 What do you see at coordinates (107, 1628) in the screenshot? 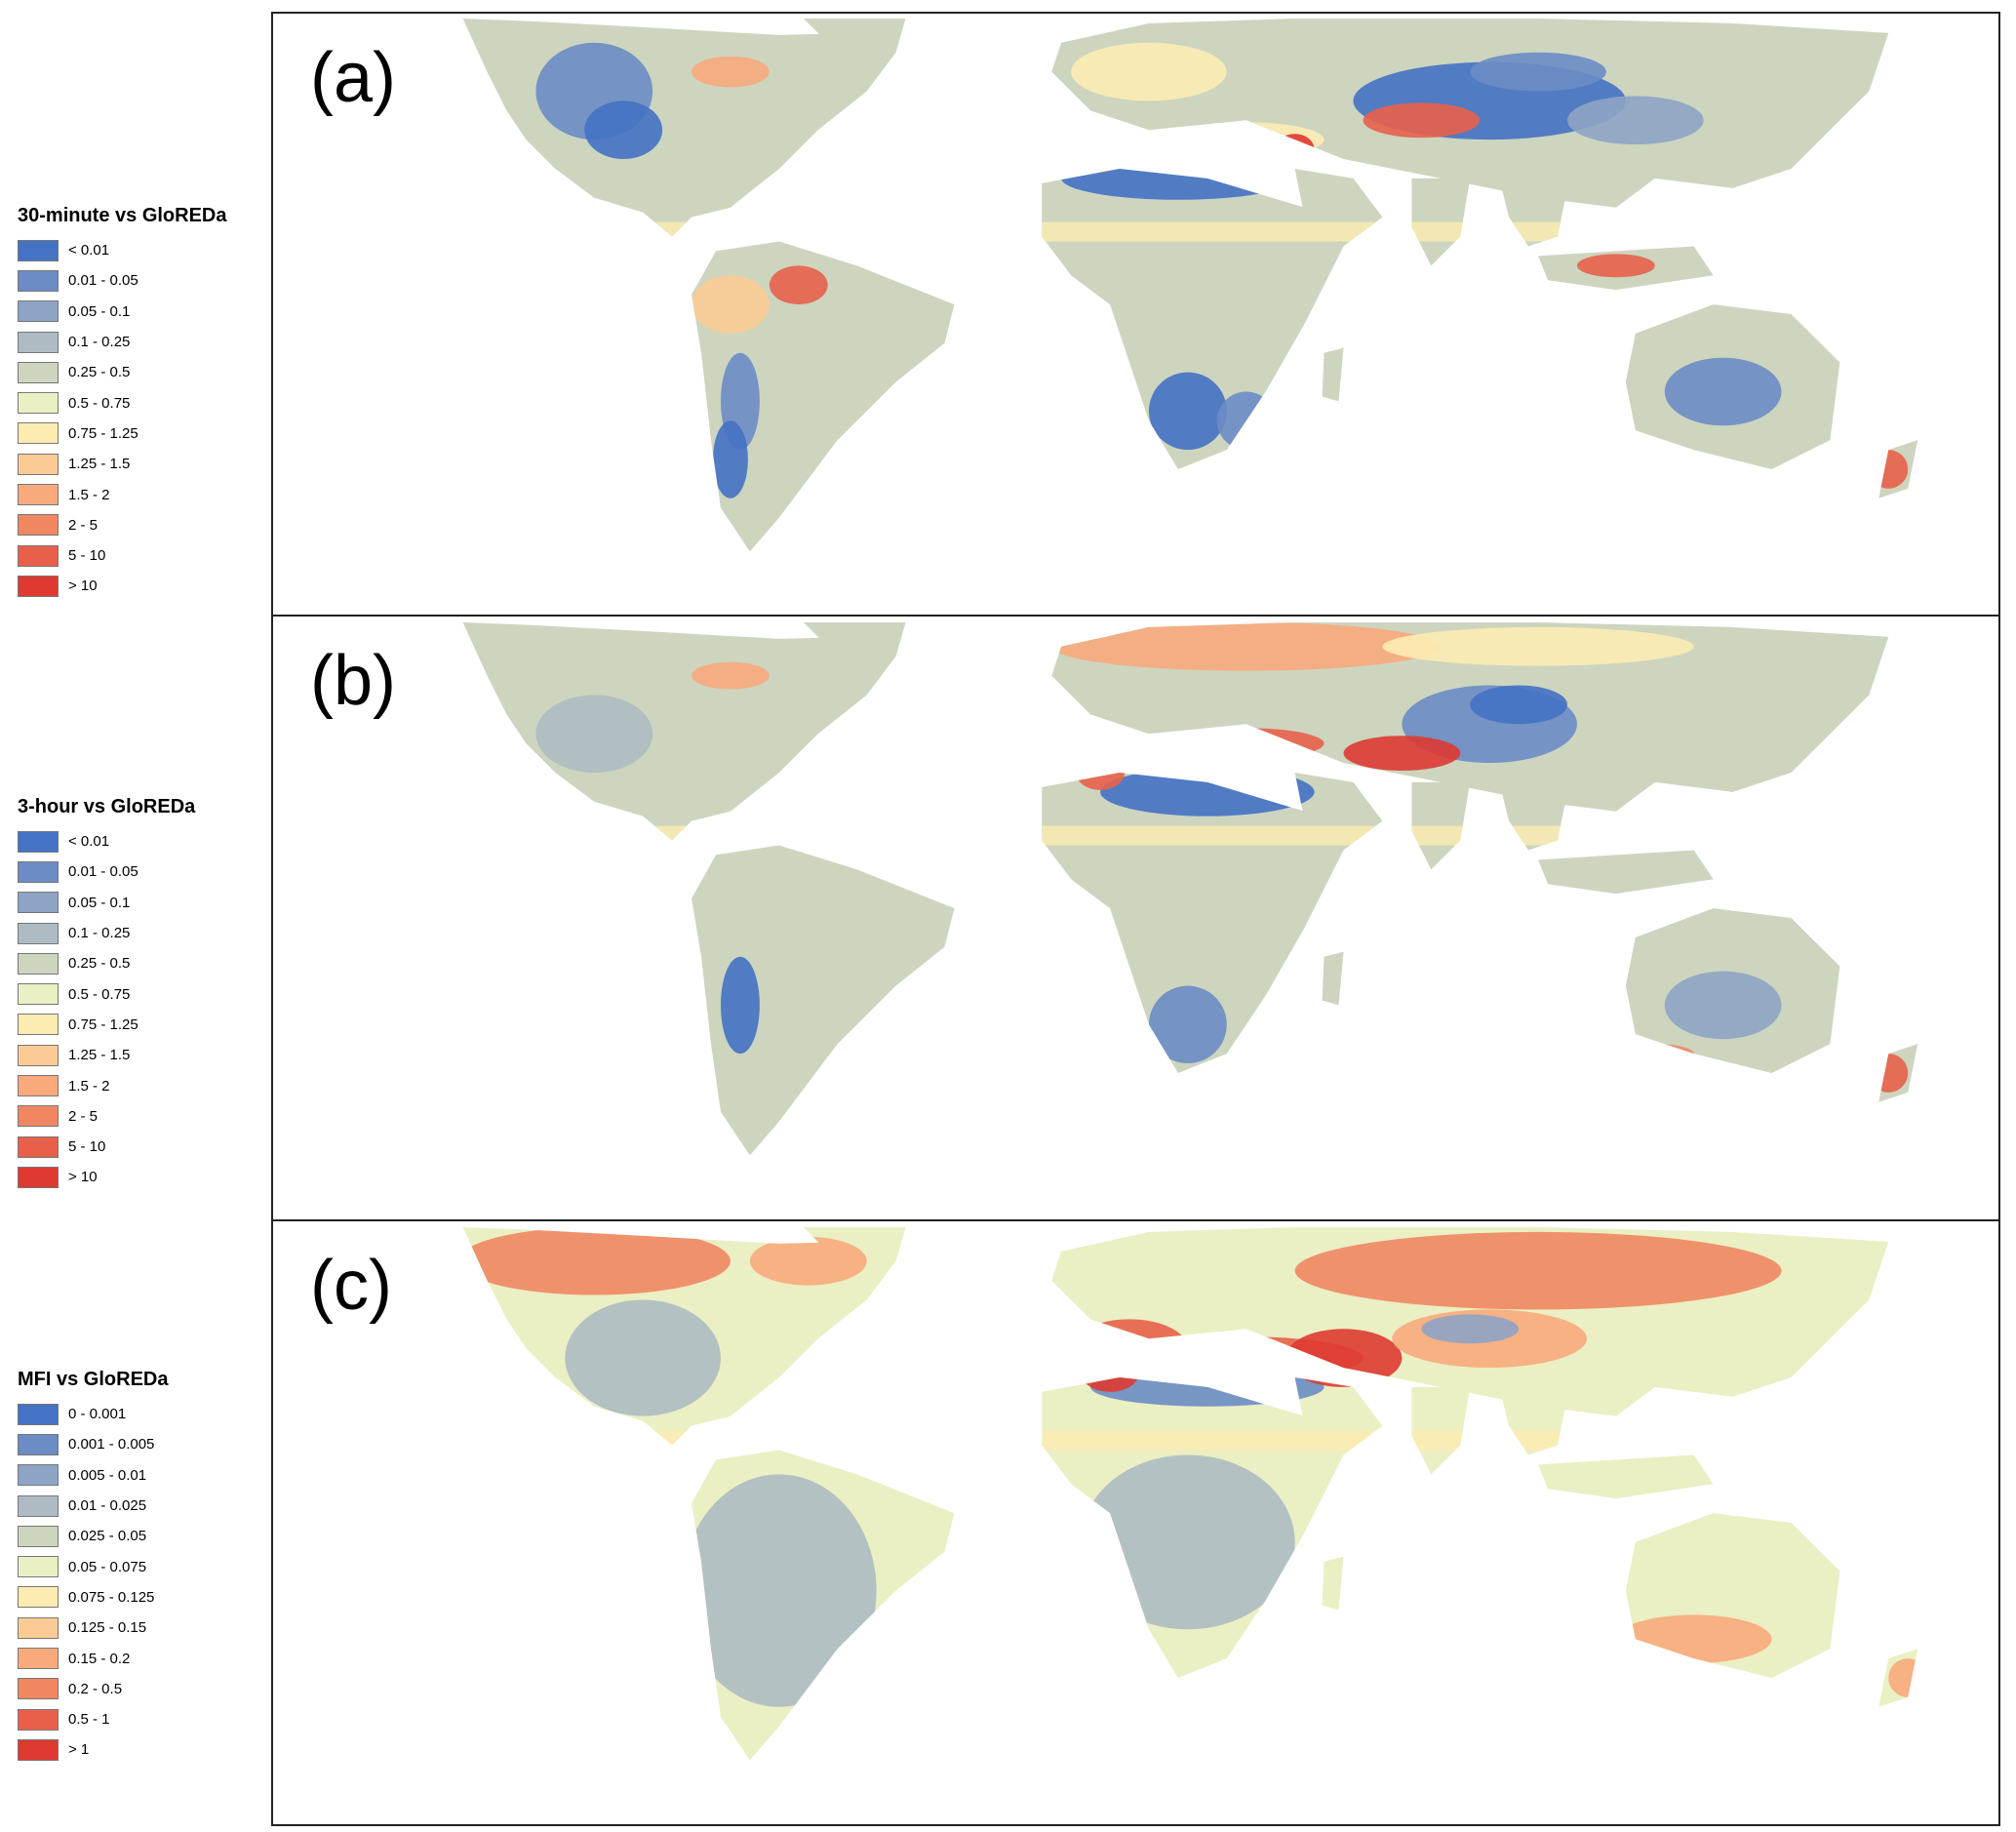
I see `legend-label: 0.125 - 0.15` at bounding box center [107, 1628].